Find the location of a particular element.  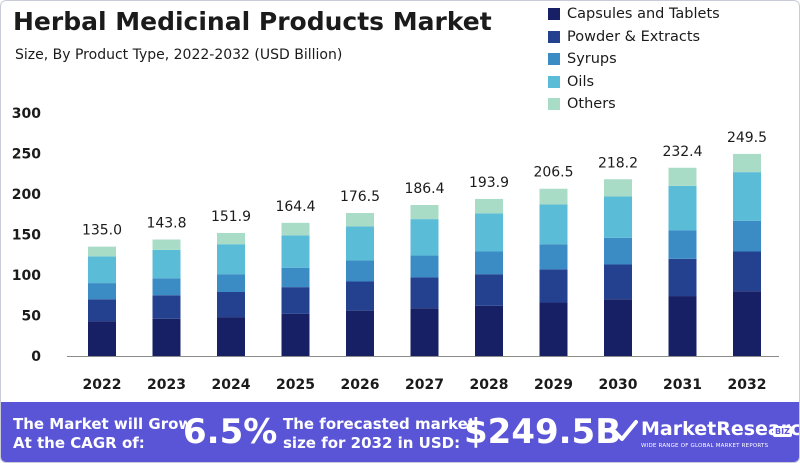

cagr-text: The Market will Grow At the CAGR of: is located at coordinates (102, 434).